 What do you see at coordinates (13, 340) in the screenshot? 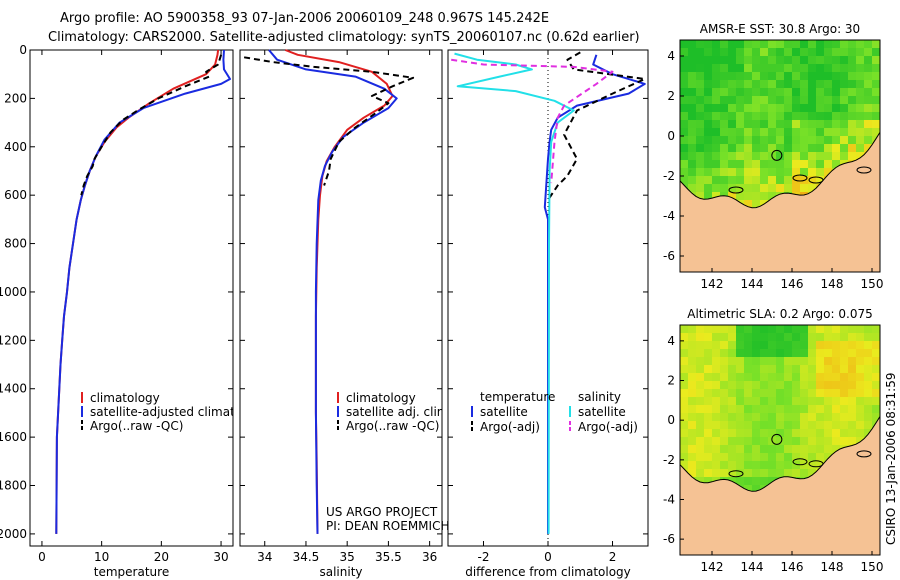
I see `y-tick-label: 1200` at bounding box center [13, 340].